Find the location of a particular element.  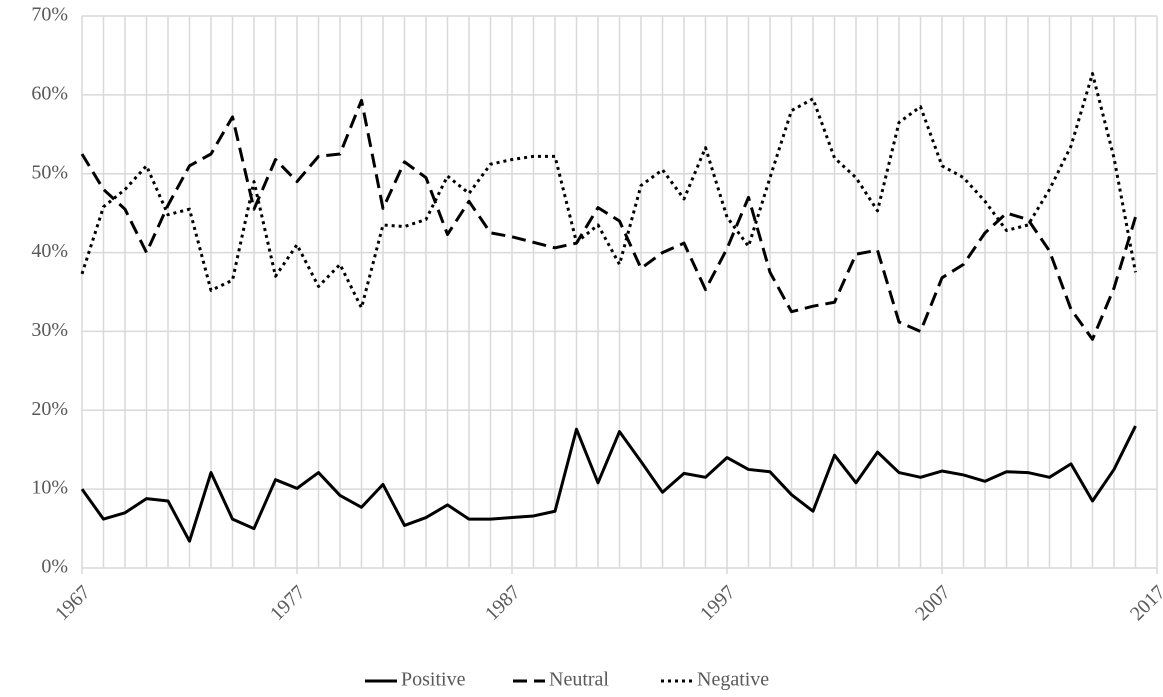

y-tick-label: 0% is located at coordinates (54, 567).